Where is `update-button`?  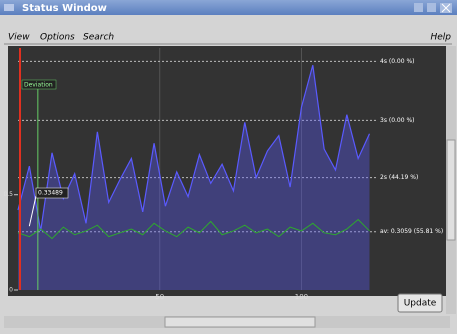
update-button is located at coordinates (420, 303).